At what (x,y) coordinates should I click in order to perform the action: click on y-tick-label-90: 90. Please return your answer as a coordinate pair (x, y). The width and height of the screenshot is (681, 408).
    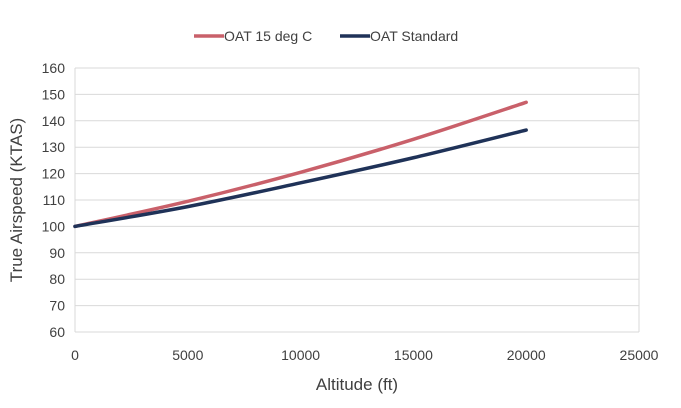
    Looking at the image, I should click on (57, 253).